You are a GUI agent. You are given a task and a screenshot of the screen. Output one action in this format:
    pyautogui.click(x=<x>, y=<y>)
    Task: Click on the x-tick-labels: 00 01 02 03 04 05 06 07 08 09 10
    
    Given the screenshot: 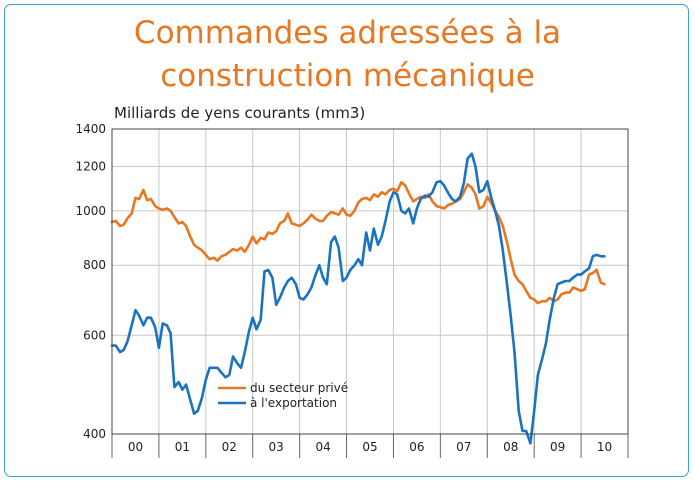 What is the action you would take?
    pyautogui.click(x=370, y=447)
    